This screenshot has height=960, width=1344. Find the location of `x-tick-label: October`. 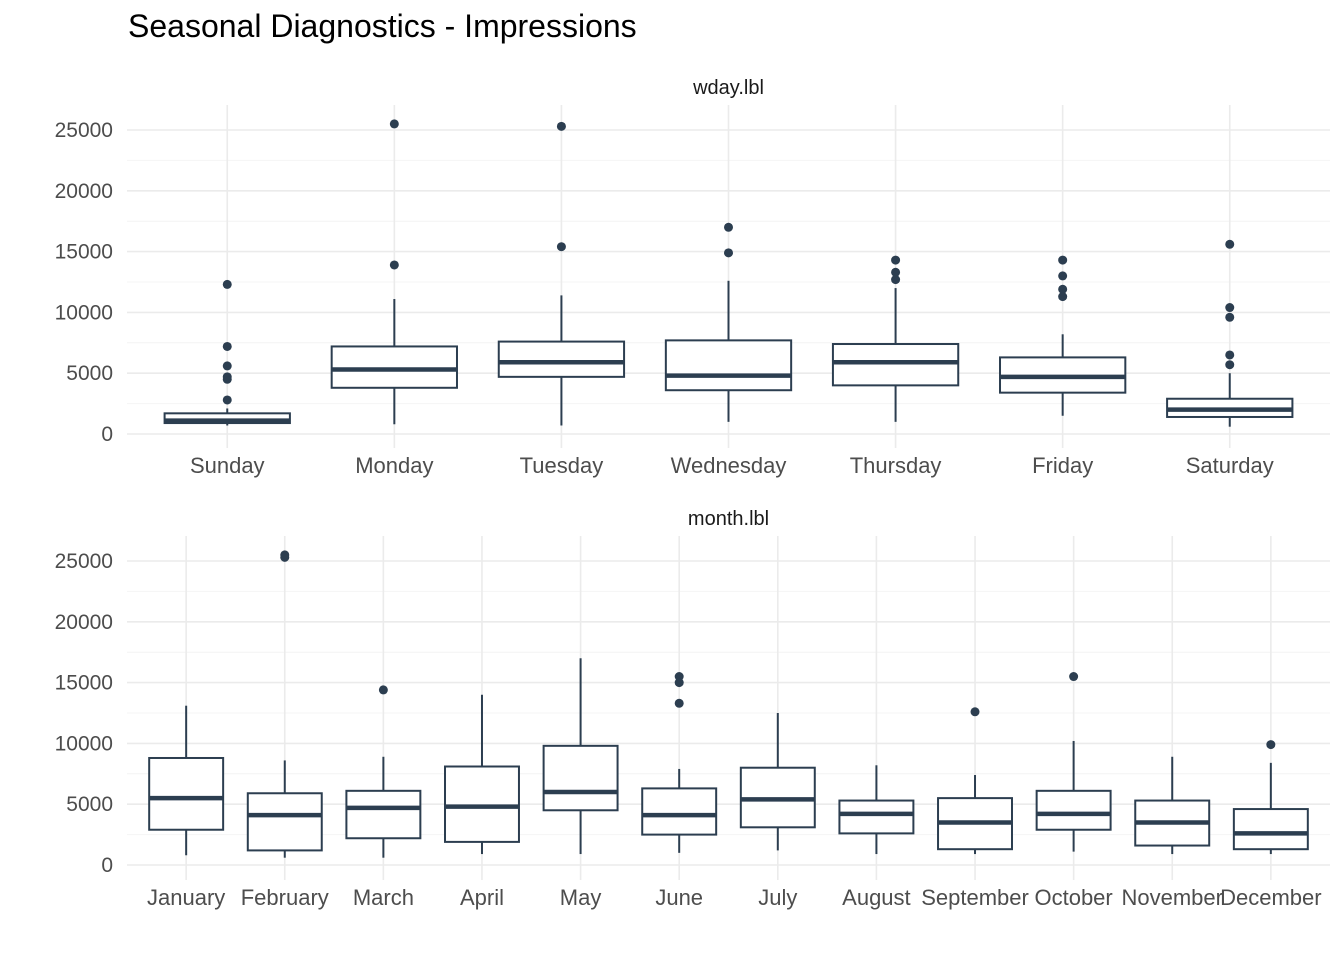

x-tick-label: October is located at coordinates (1073, 897).